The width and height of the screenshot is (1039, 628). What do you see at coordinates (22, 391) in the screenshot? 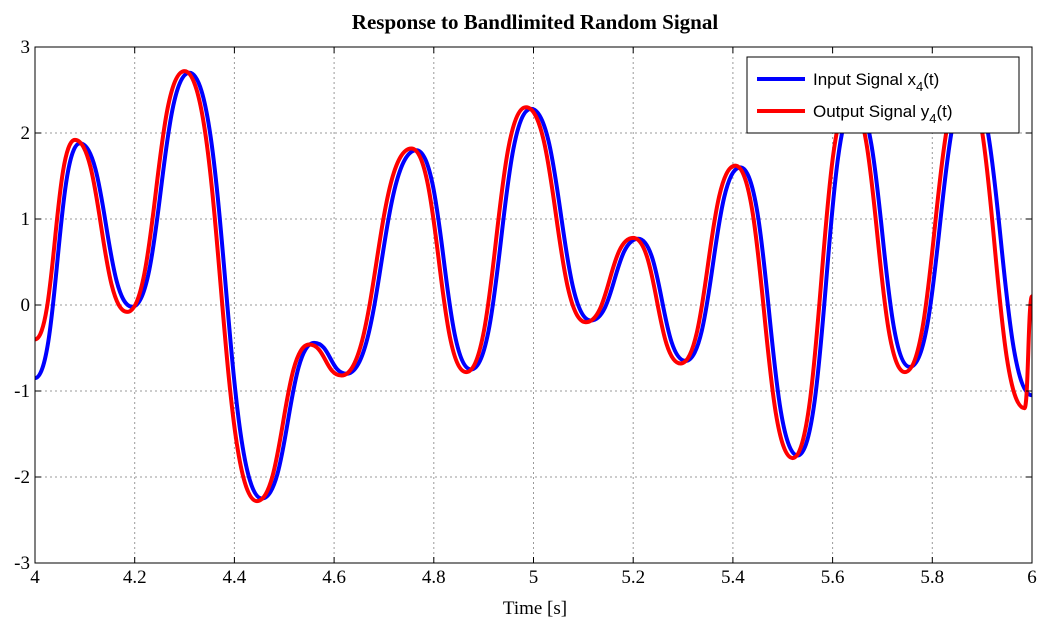
I see `y-tick-label: -1` at bounding box center [22, 391].